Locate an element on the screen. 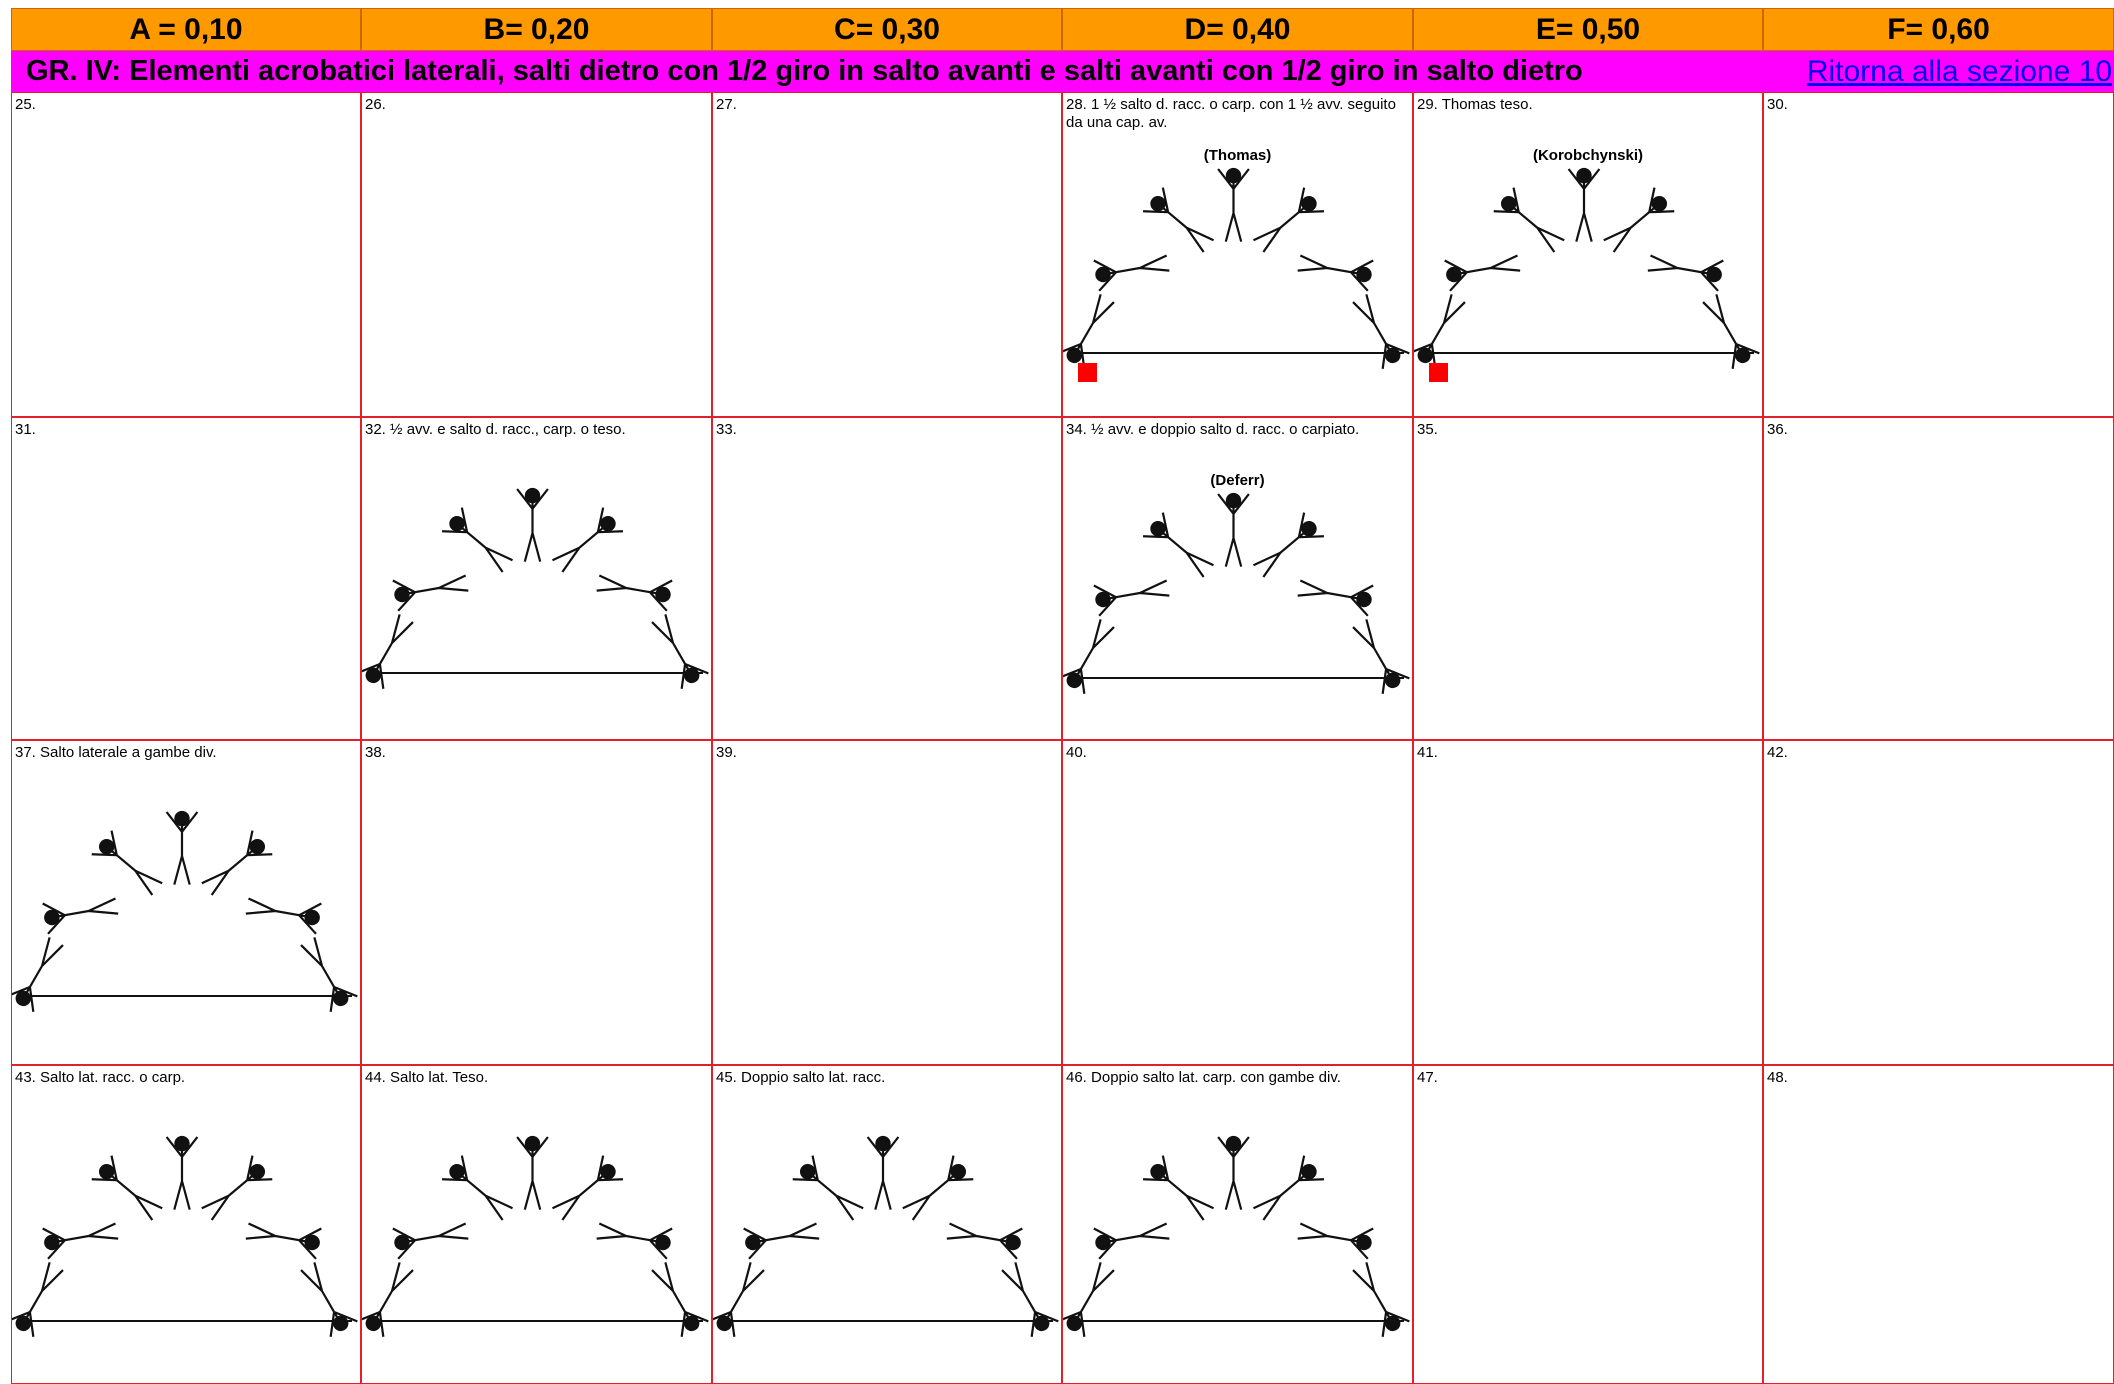 The image size is (2114, 1384). element-name: (Thomas) is located at coordinates (1237, 155).